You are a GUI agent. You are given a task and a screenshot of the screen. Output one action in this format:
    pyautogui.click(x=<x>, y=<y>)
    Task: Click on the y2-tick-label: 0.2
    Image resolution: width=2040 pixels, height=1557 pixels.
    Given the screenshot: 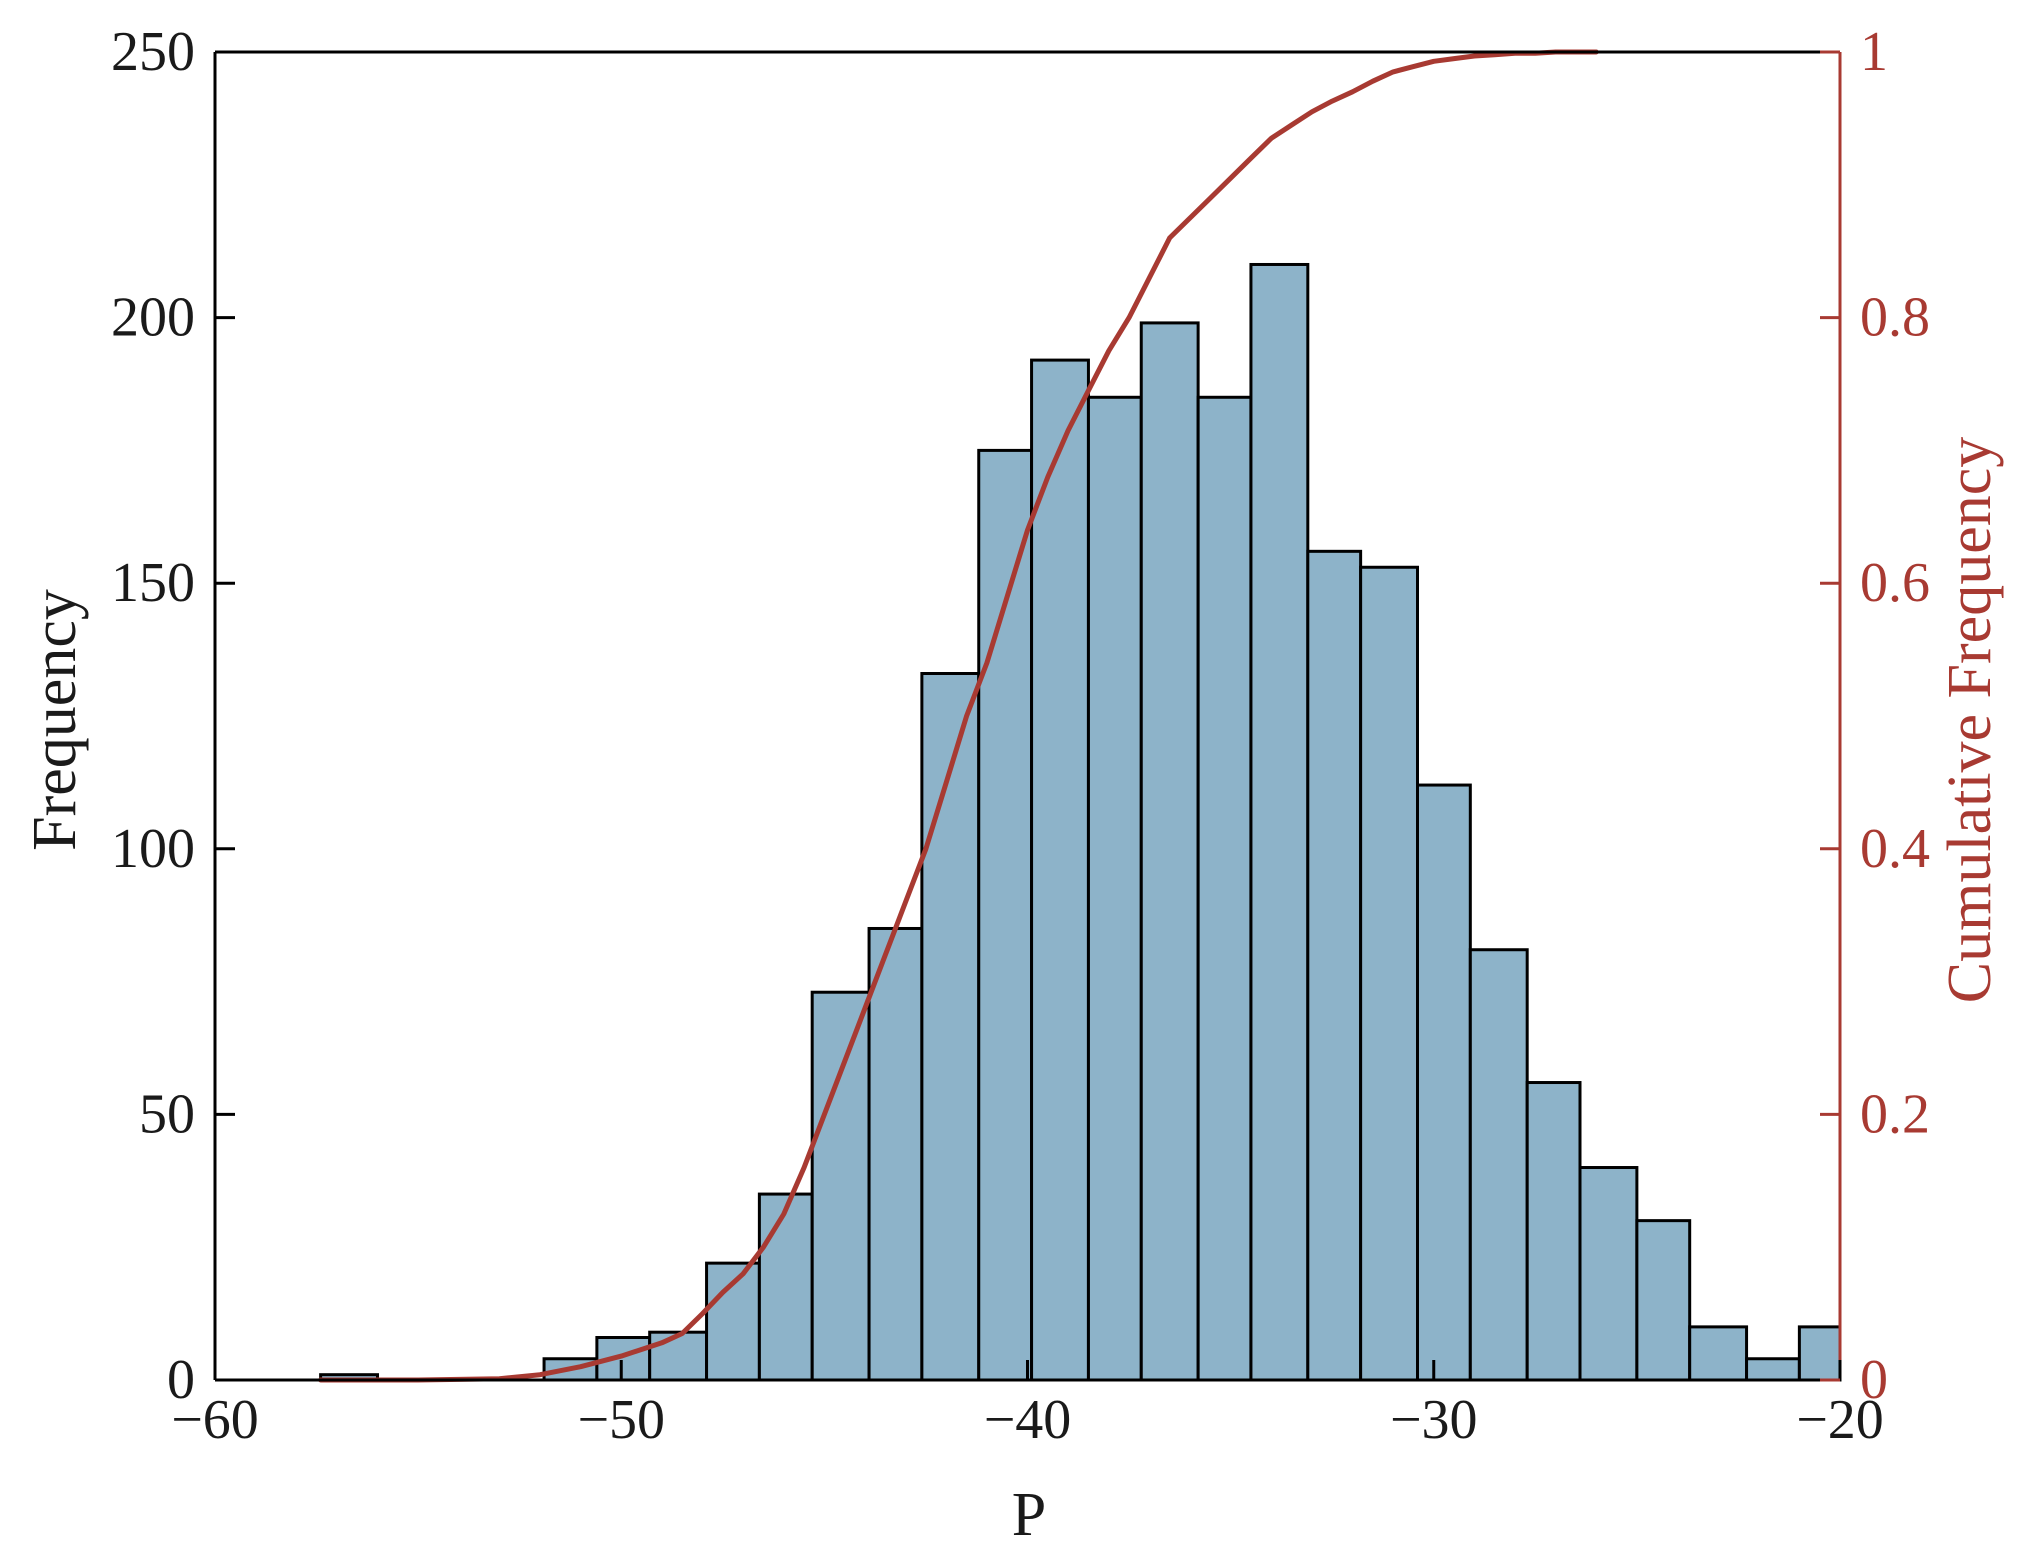 What is the action you would take?
    pyautogui.click(x=1895, y=1114)
    